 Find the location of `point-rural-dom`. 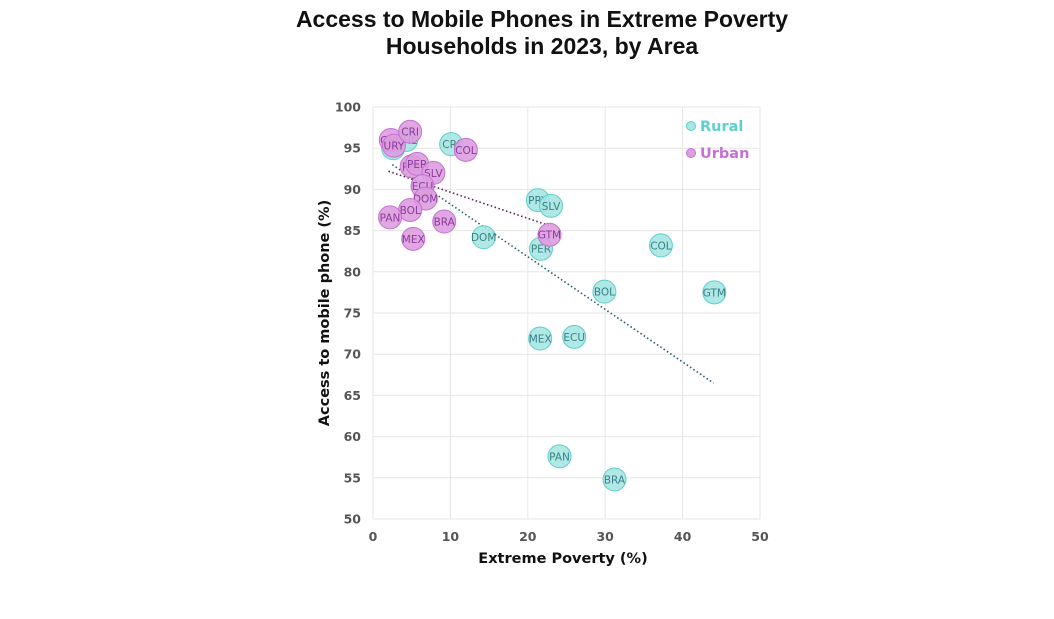

point-rural-dom is located at coordinates (483, 237).